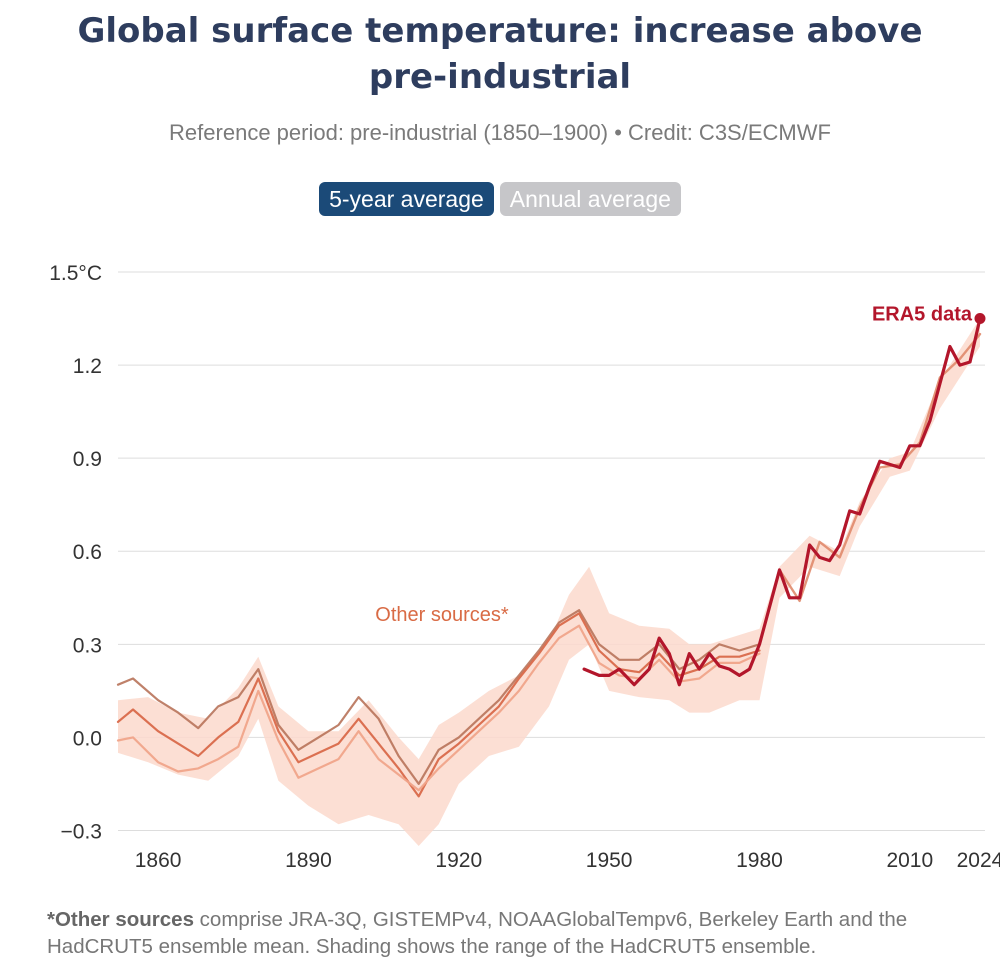 This screenshot has height=966, width=1000. I want to click on other-sources-upper-line, so click(438, 697).